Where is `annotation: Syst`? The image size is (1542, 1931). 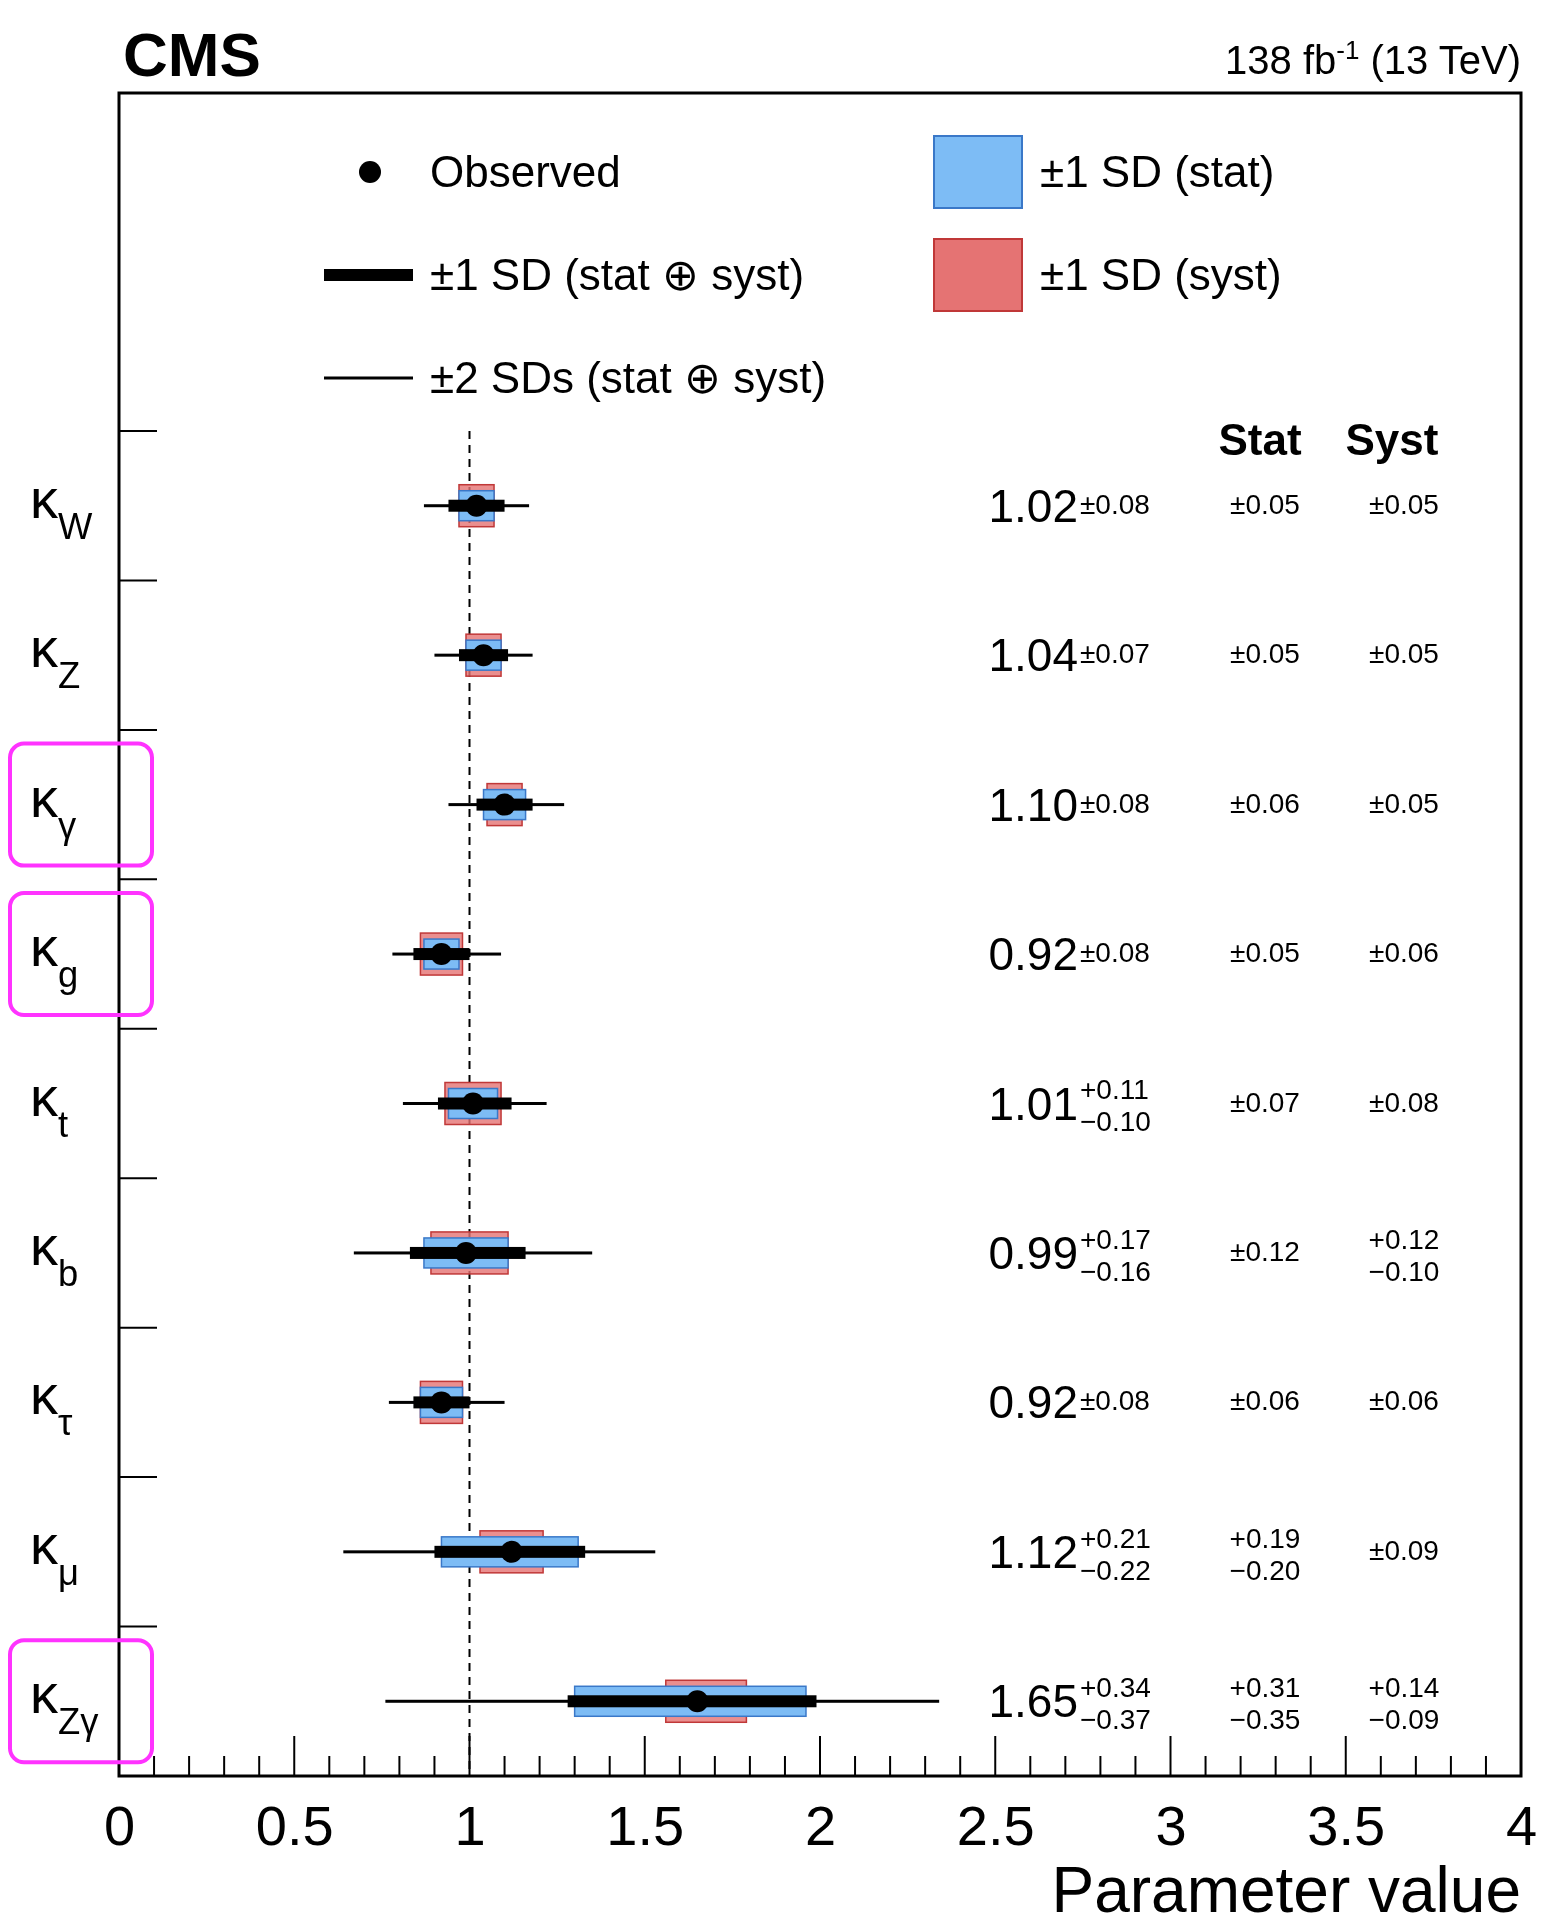
annotation: Syst is located at coordinates (1392, 439).